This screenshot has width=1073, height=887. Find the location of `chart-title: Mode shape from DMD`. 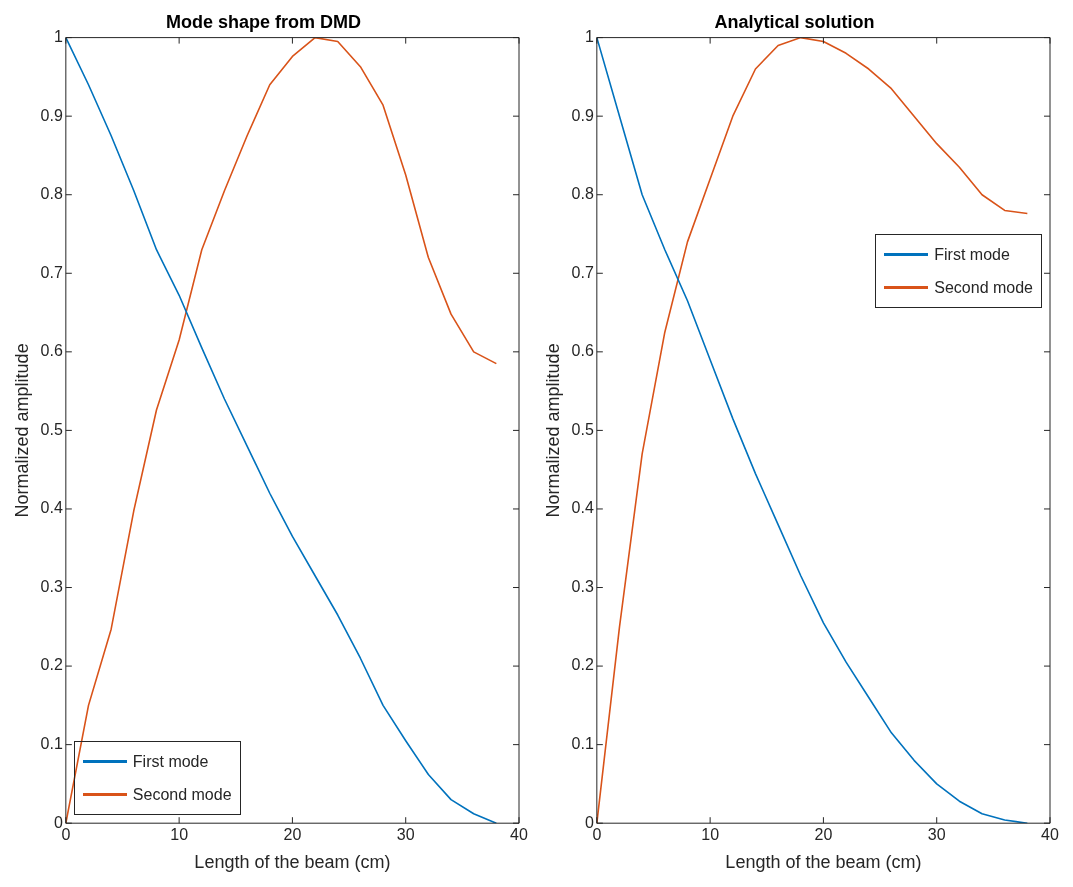

chart-title: Mode shape from DMD is located at coordinates (263, 21).